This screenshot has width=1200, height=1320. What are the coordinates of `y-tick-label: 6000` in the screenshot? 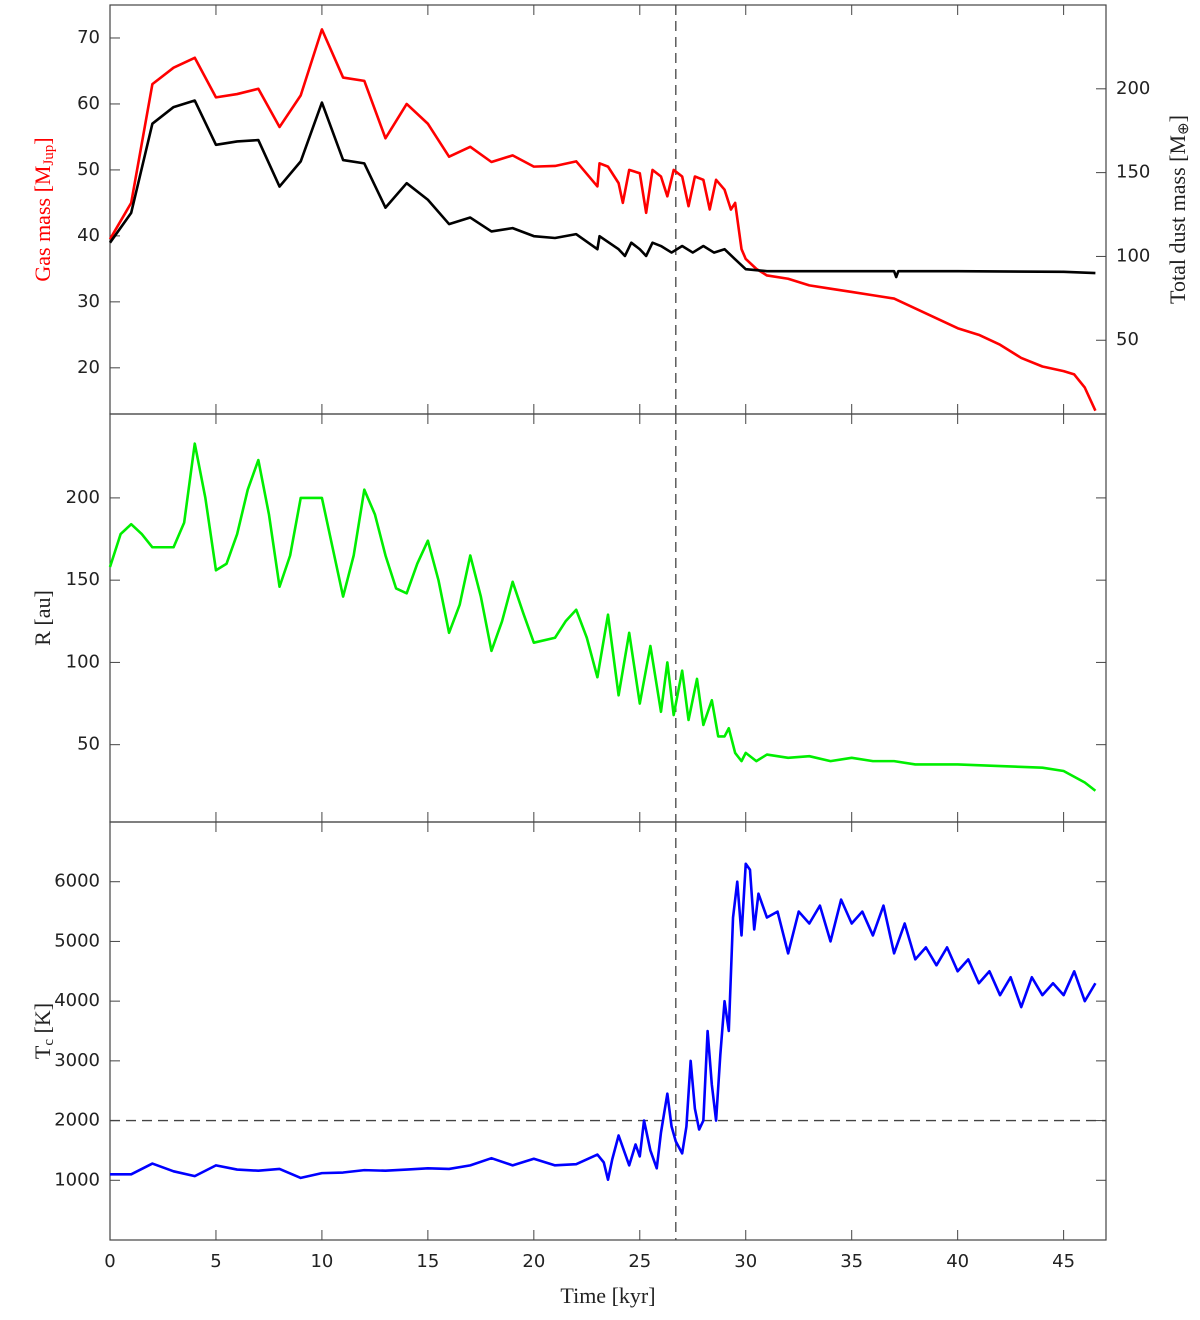 It's located at (77, 881).